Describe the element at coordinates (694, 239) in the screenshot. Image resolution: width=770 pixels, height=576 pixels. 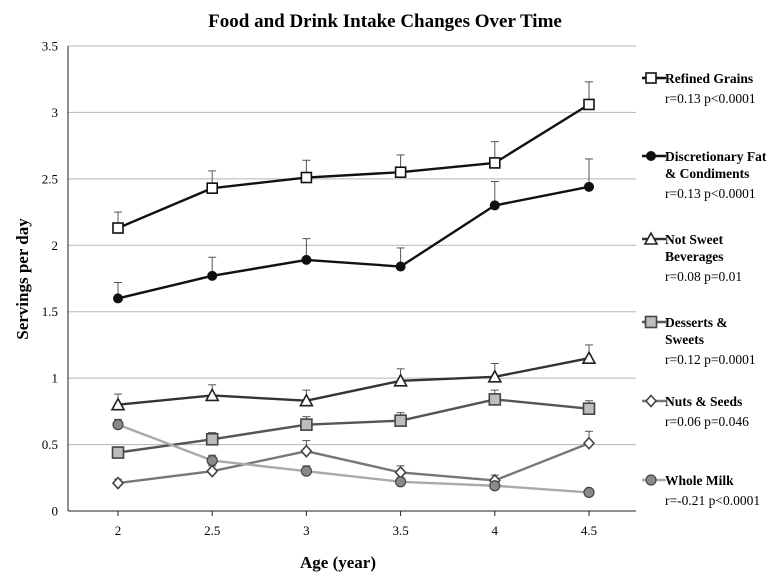
I see `legend-label: Not Sweet` at that location.